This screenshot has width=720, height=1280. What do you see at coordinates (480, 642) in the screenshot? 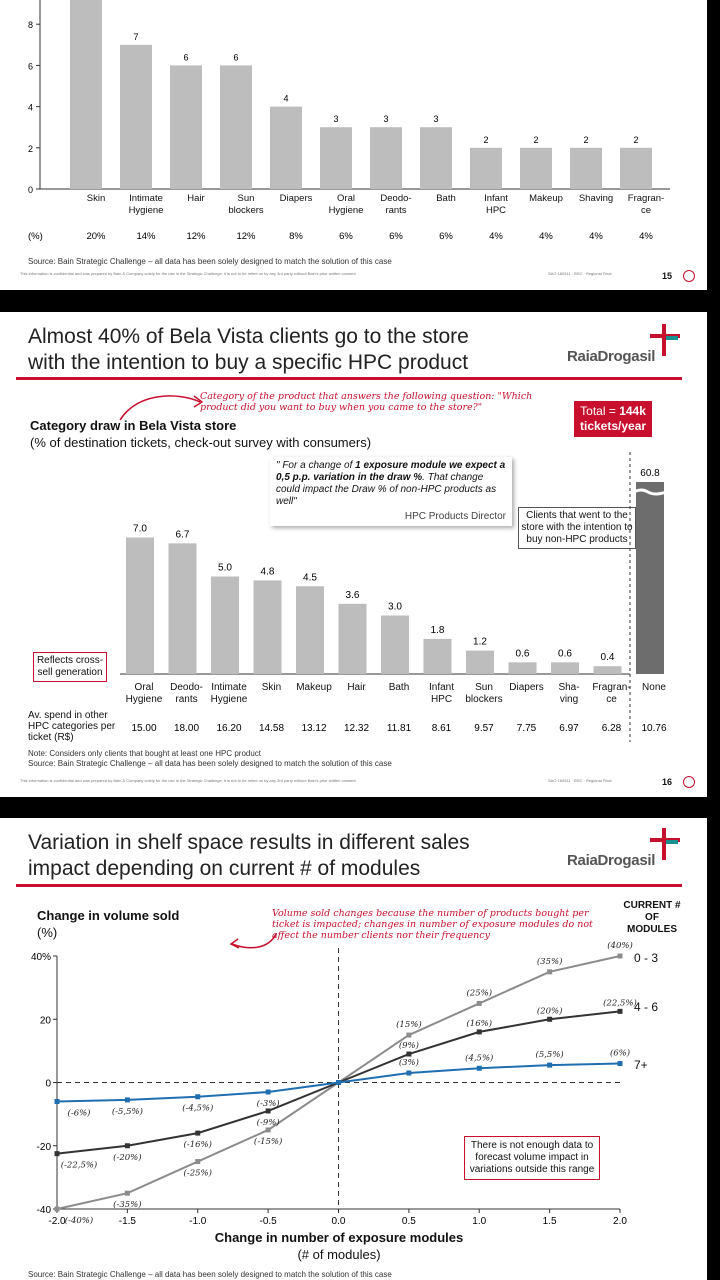
I see `bar-value-label: 1.2` at bounding box center [480, 642].